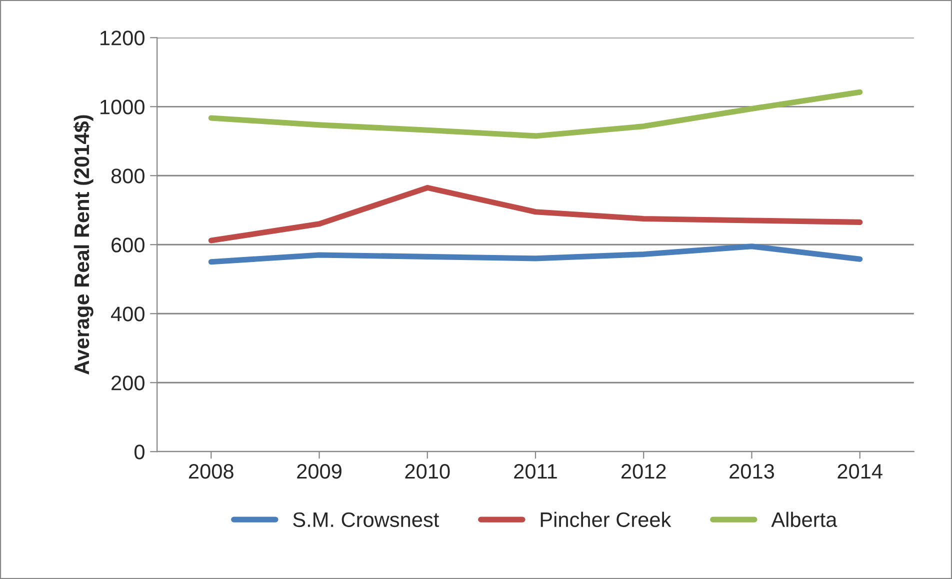 This screenshot has height=579, width=952. What do you see at coordinates (127, 176) in the screenshot?
I see `y-tick-label: 800` at bounding box center [127, 176].